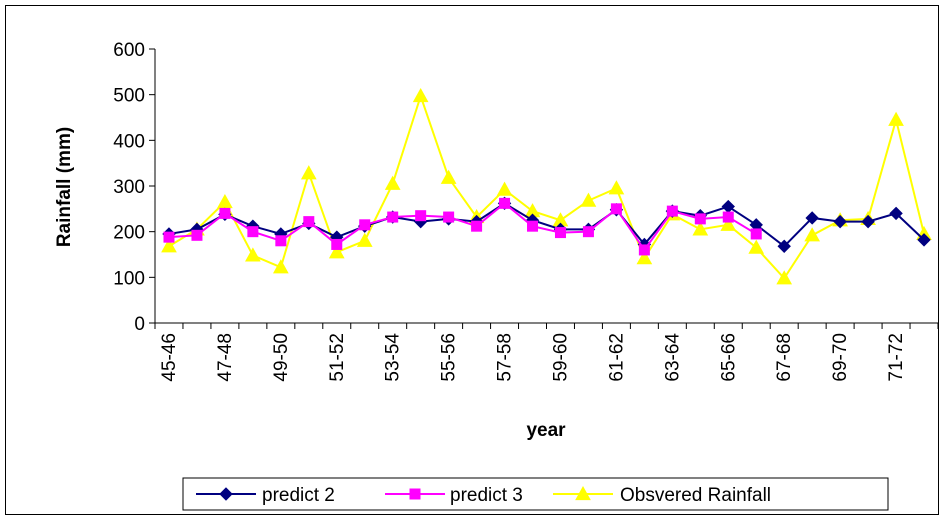 The height and width of the screenshot is (518, 946). I want to click on legend-entry: predict 3, so click(454, 495).